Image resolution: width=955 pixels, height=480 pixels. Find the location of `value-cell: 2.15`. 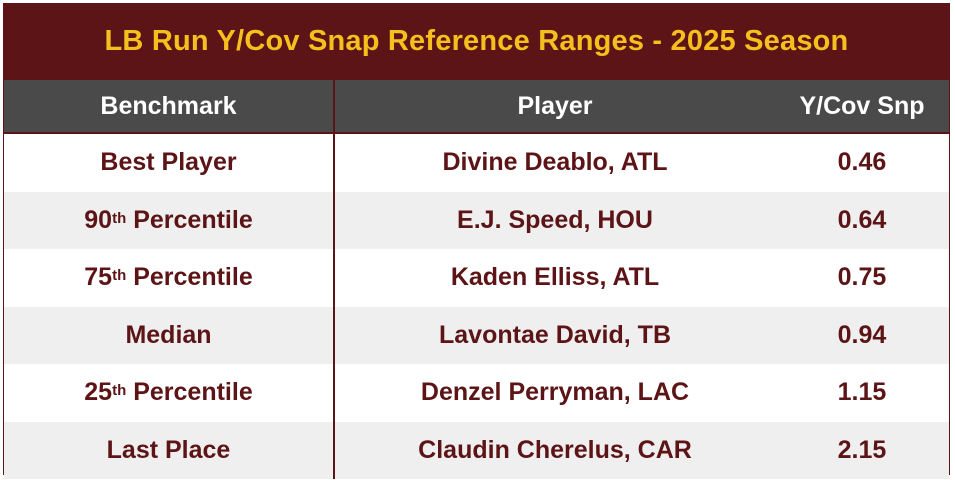

value-cell: 2.15 is located at coordinates (862, 449).